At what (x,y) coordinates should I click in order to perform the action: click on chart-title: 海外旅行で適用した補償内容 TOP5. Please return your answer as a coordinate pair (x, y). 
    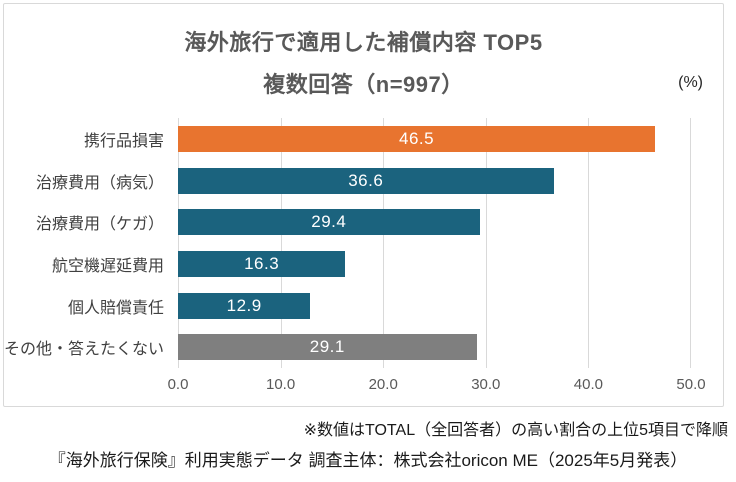
    Looking at the image, I should click on (363, 42).